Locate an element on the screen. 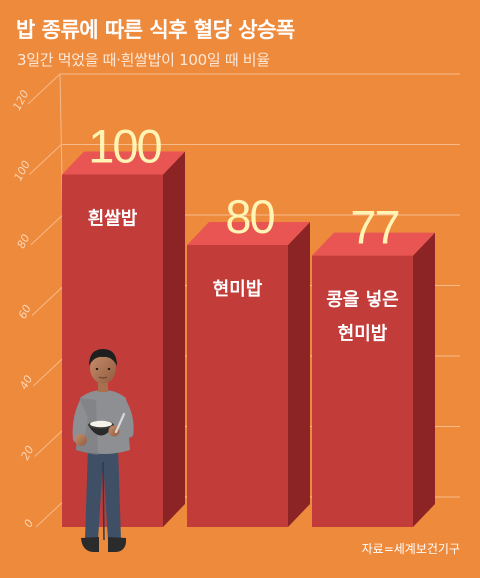 This screenshot has width=480, height=578. chart-title: 밥 종류에 따른 식후 혈당 상승폭 is located at coordinates (155, 30).